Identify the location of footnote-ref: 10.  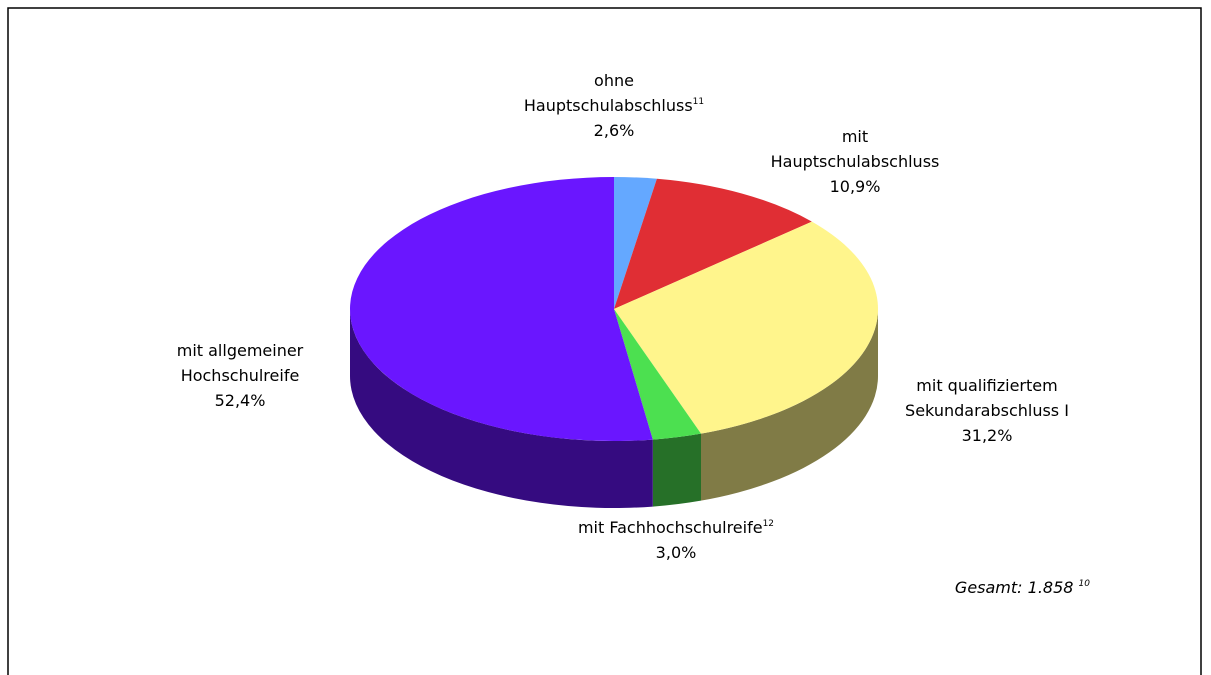
(1084, 584).